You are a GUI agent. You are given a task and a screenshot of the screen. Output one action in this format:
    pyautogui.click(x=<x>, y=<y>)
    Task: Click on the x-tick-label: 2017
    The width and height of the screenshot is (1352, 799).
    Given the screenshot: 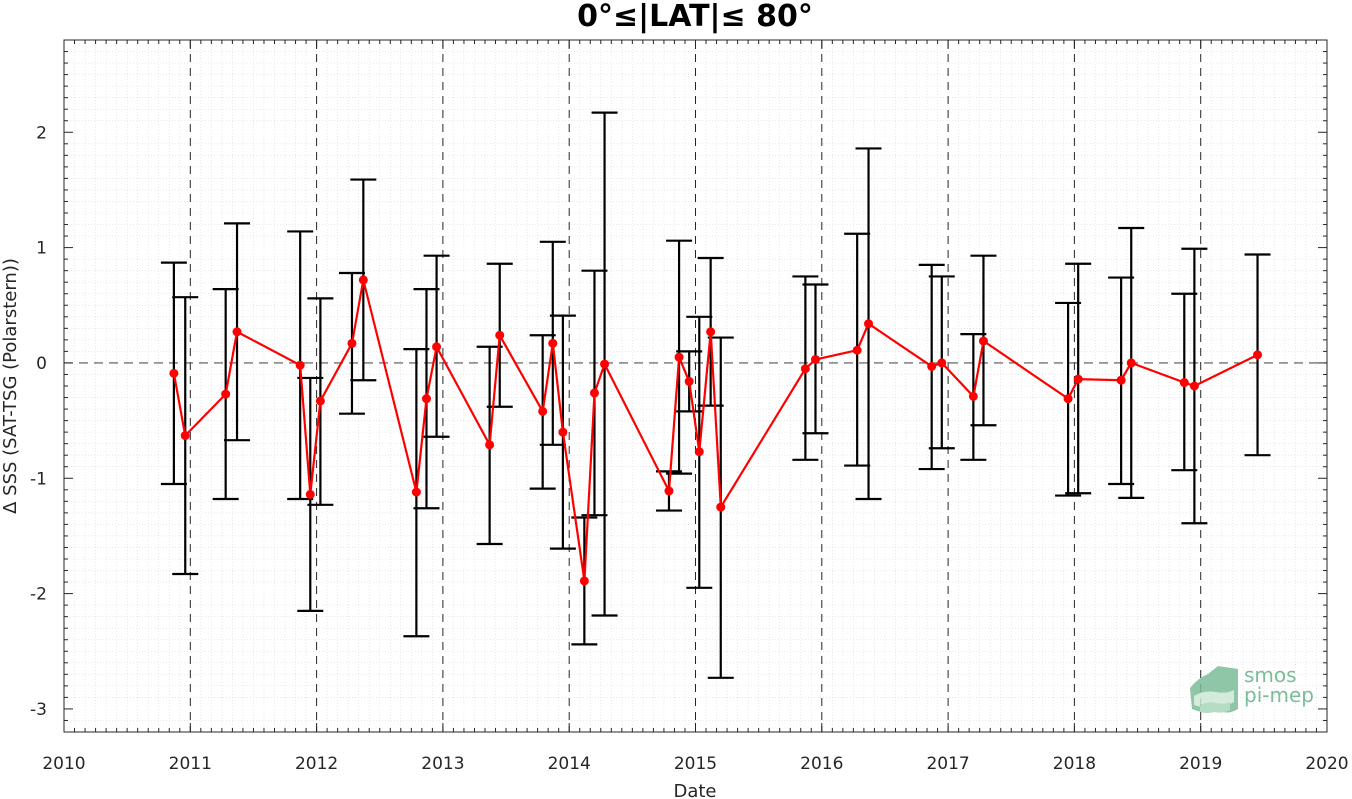 What is the action you would take?
    pyautogui.click(x=947, y=764)
    